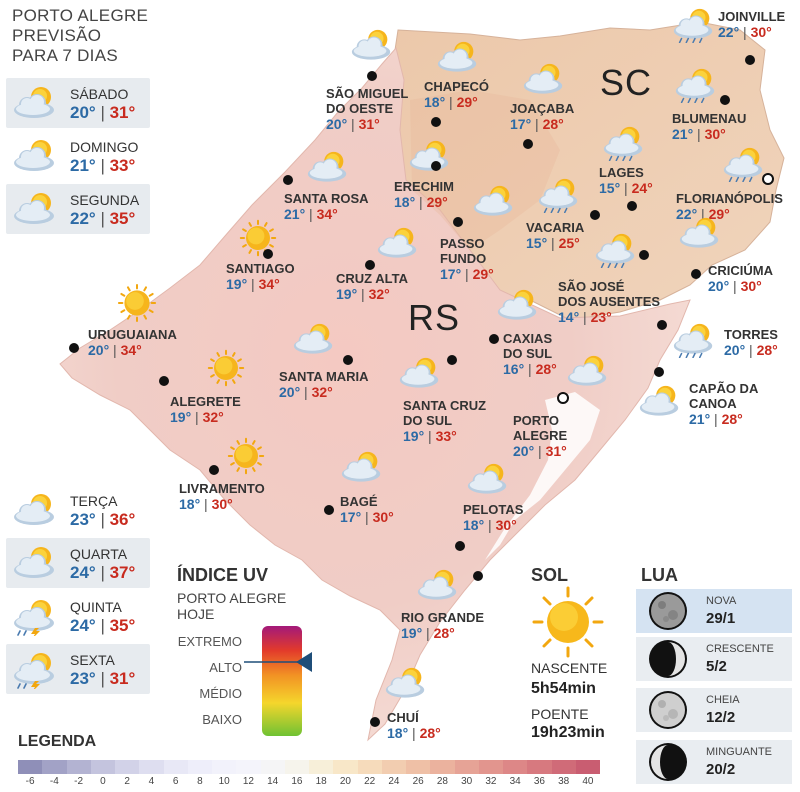 The height and width of the screenshot is (792, 800). Describe the element at coordinates (703, 214) in the screenshot. I see `city-temps: 22° | 29°` at that location.